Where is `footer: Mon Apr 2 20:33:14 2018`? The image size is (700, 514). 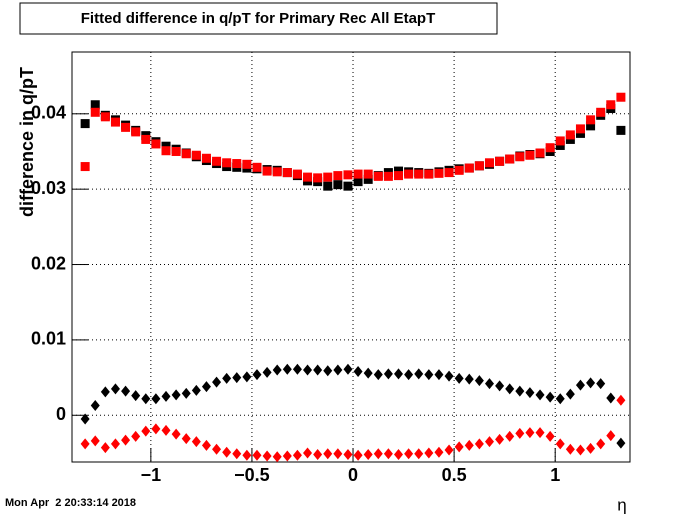 footer: Mon Apr 2 20:33:14 2018 is located at coordinates (70, 503).